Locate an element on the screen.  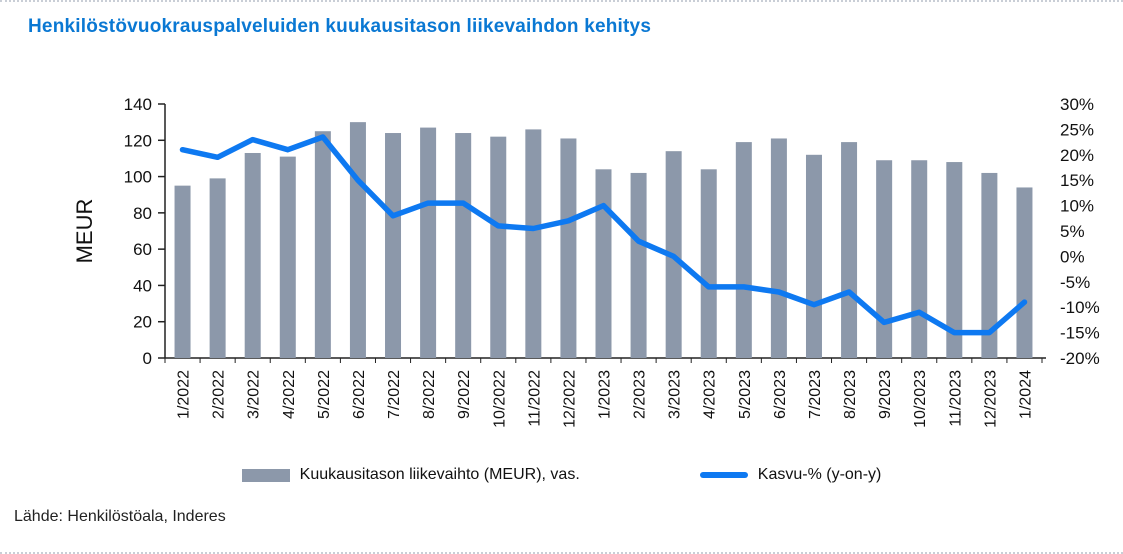
left-axis-tick-label: 140 is located at coordinates (138, 104).